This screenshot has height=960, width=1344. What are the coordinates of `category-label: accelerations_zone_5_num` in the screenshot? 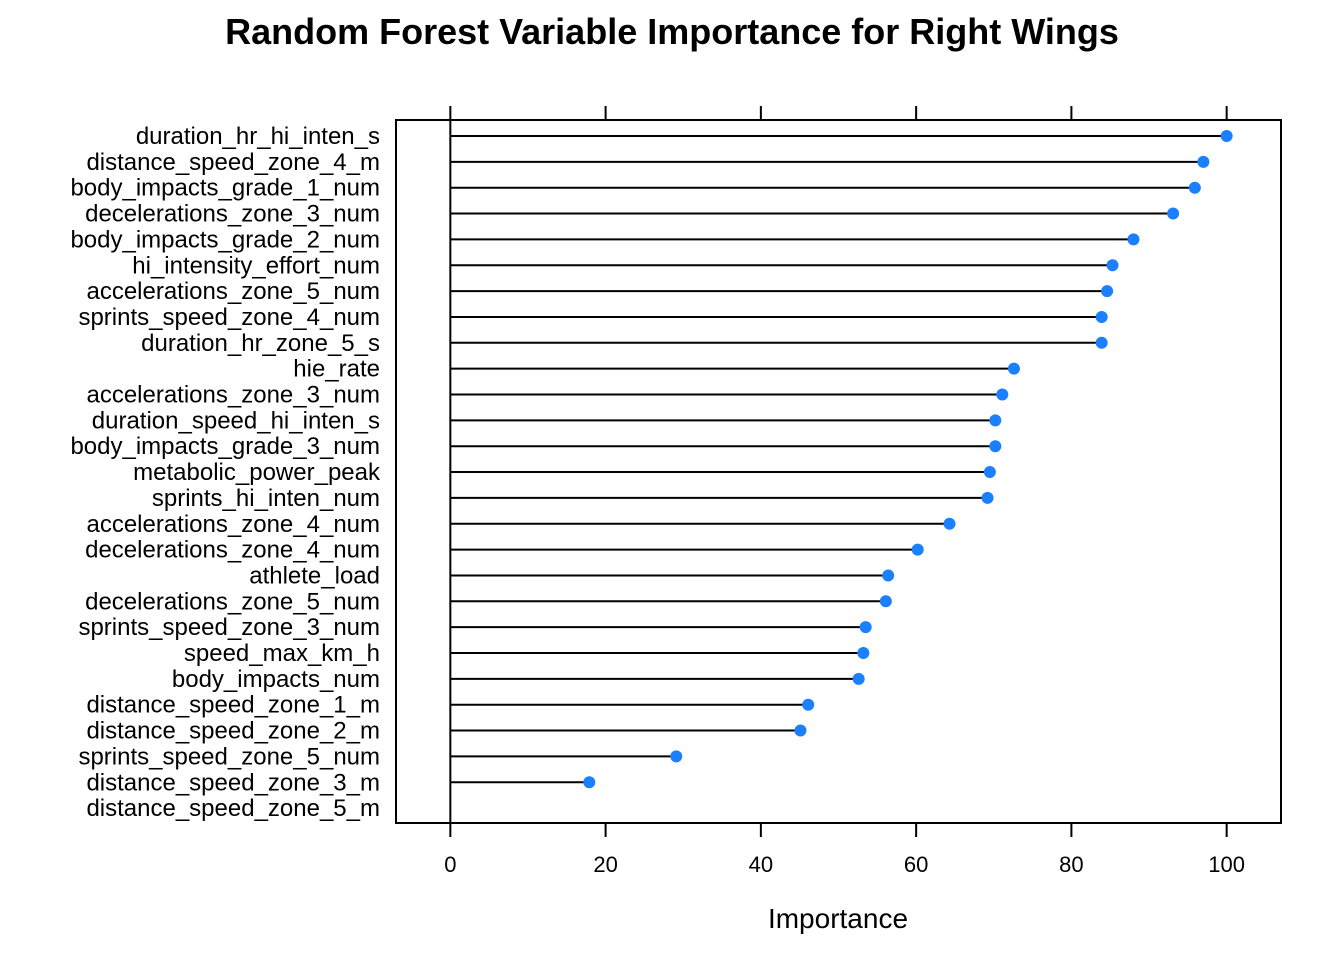 It's located at (233, 291).